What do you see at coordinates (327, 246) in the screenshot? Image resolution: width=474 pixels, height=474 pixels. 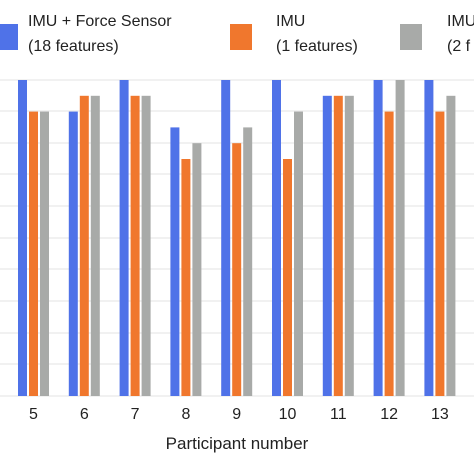 I see `bar-p11-series1` at bounding box center [327, 246].